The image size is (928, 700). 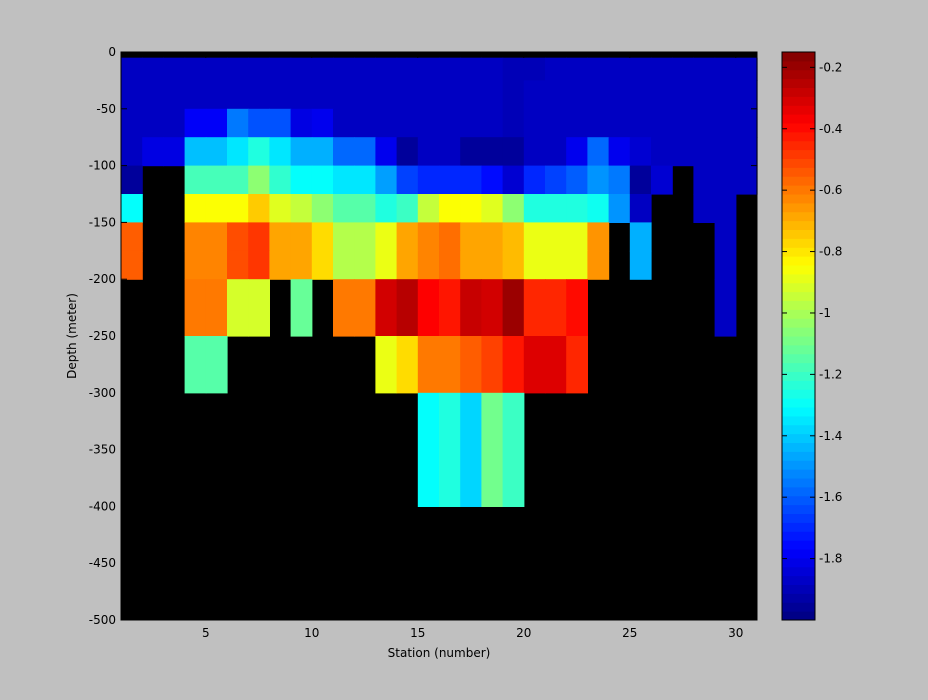 I want to click on x-tick-label: 5, so click(x=206, y=633).